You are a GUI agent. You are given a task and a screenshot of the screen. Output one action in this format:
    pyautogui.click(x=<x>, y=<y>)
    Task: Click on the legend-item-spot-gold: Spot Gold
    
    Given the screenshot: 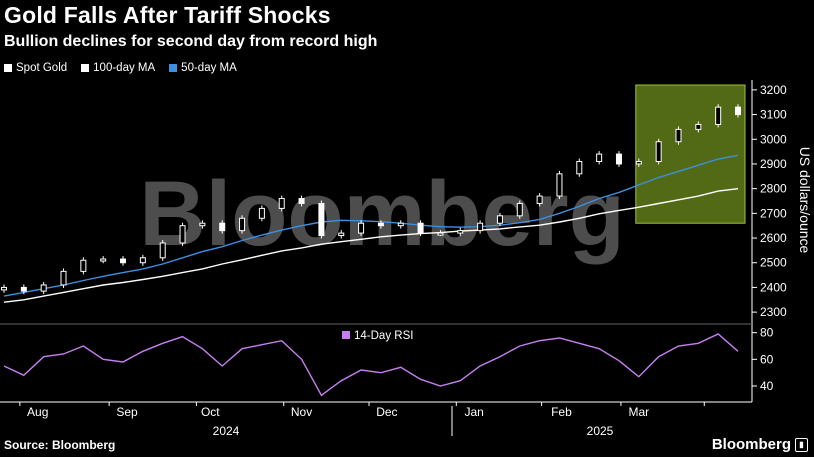 What is the action you would take?
    pyautogui.click(x=35, y=68)
    